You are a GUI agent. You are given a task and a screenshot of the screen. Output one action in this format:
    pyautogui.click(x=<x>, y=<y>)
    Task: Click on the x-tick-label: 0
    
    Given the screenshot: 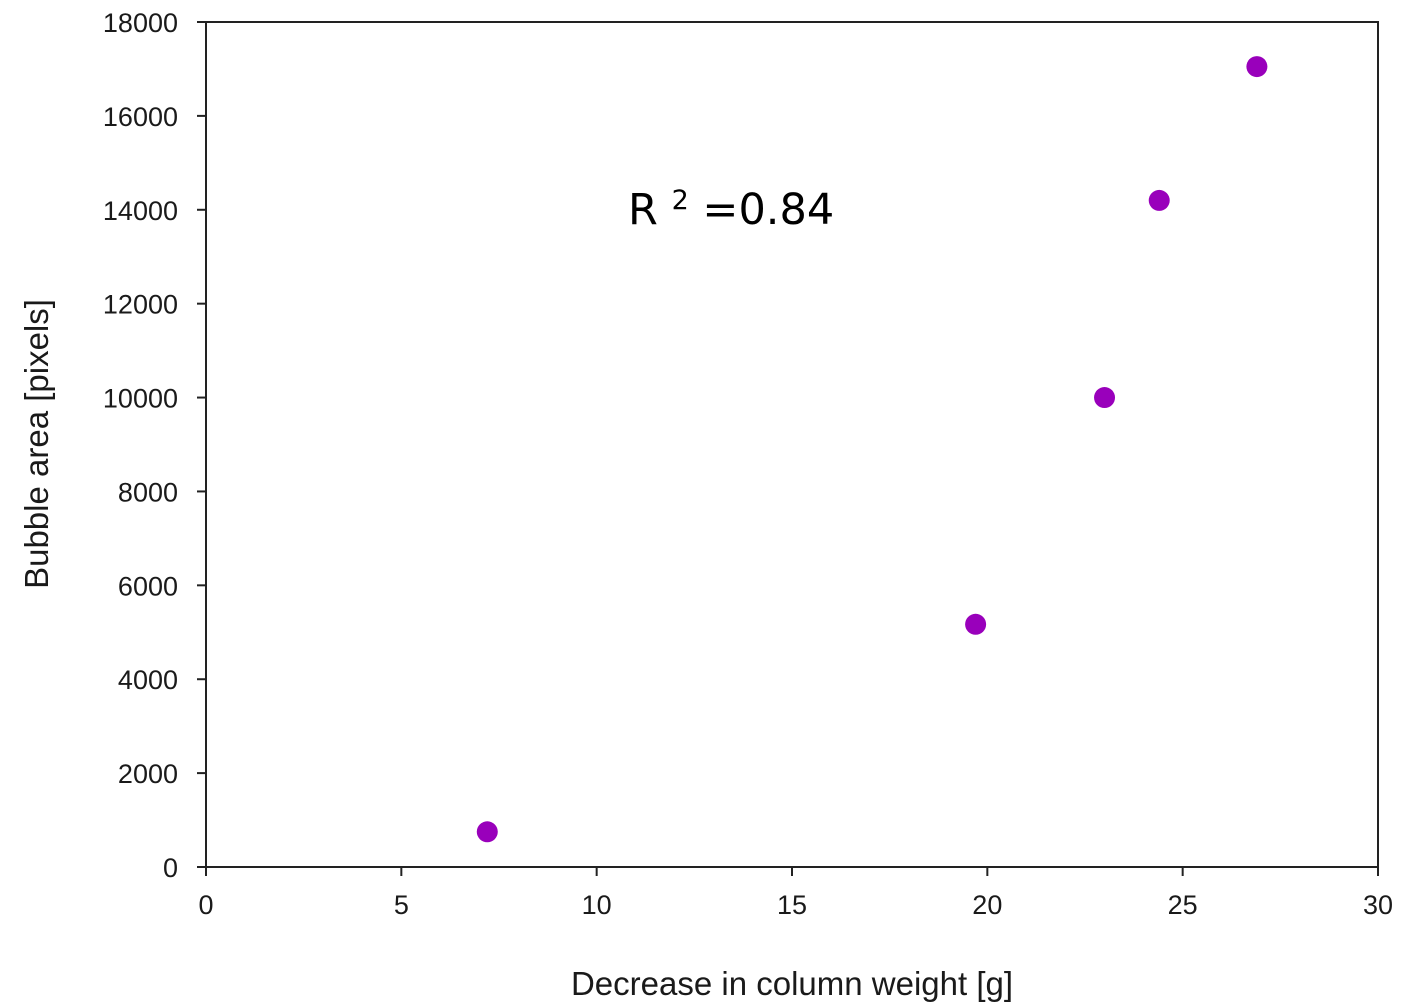 What is the action you would take?
    pyautogui.click(x=205, y=905)
    